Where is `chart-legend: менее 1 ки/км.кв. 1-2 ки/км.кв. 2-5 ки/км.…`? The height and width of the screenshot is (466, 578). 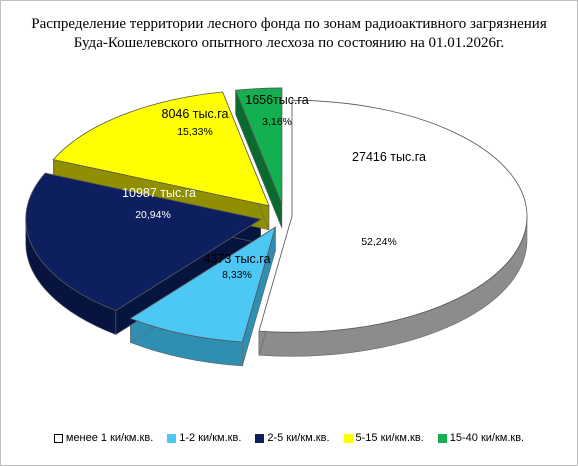
chart-legend: менее 1 ки/км.кв. 1-2 ки/км.кв. 2-5 ки/км.… is located at coordinates (289, 438).